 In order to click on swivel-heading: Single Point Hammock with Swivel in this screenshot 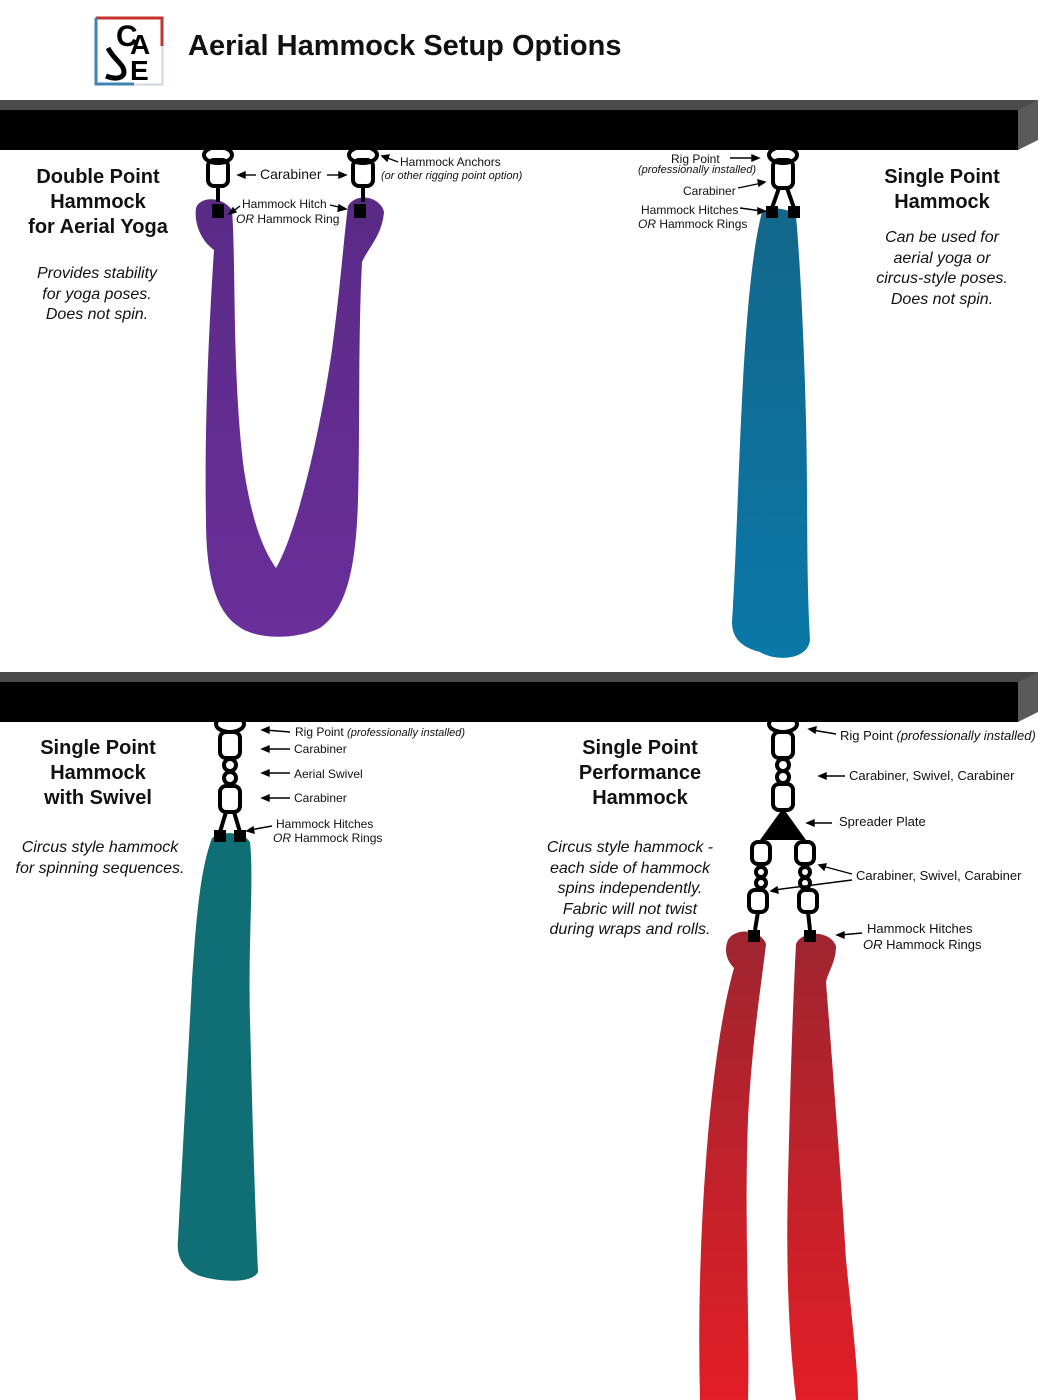, I will do `click(98, 773)`.